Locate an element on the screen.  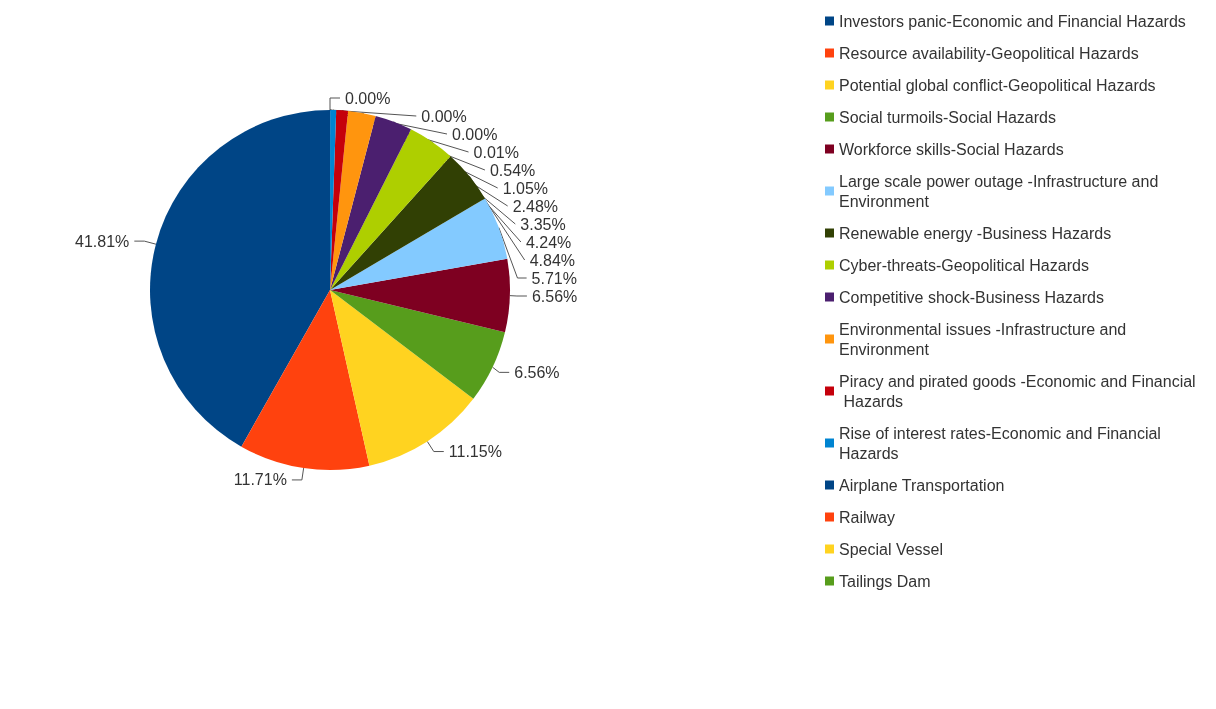
legend-label: Airplane Transportation is located at coordinates (922, 485).